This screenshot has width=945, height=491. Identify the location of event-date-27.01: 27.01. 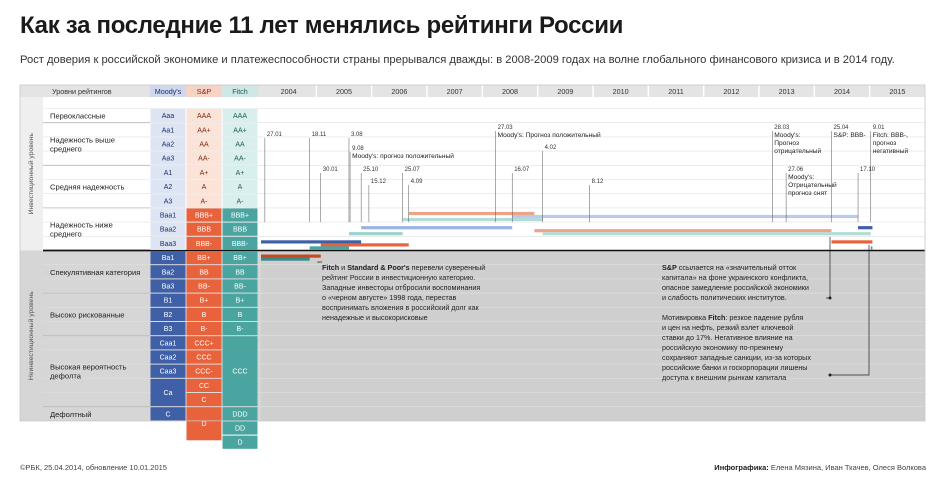
(275, 135).